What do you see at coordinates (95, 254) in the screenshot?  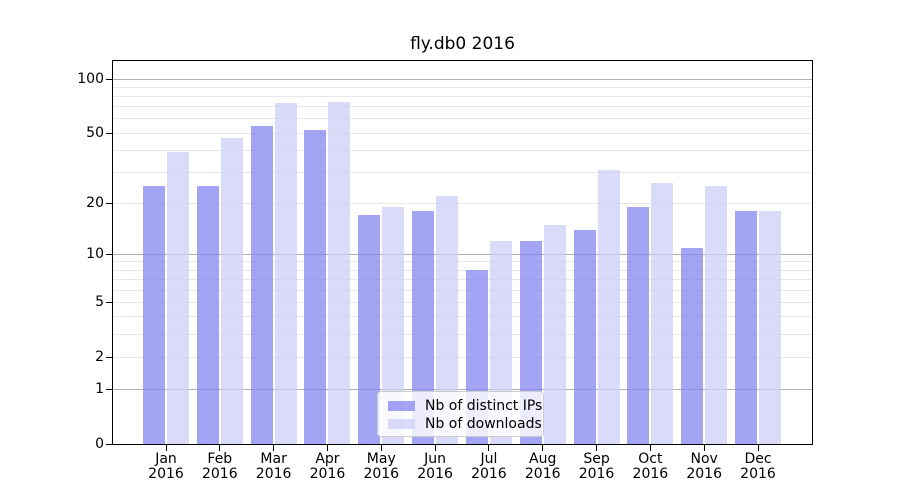 I see `y-tick-label: 10` at bounding box center [95, 254].